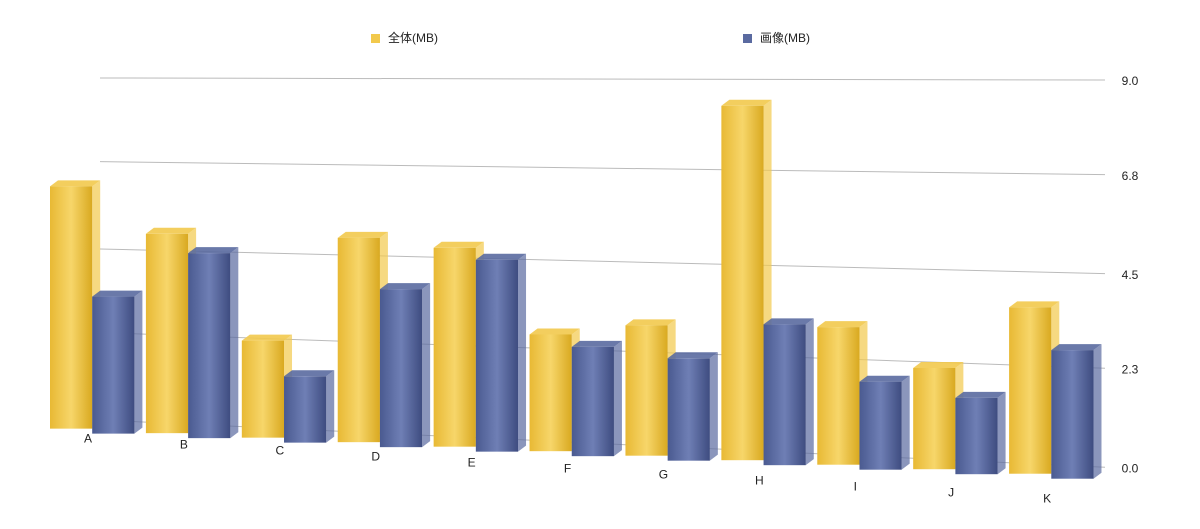  I want to click on legend-label: 全体(MB), so click(413, 37).